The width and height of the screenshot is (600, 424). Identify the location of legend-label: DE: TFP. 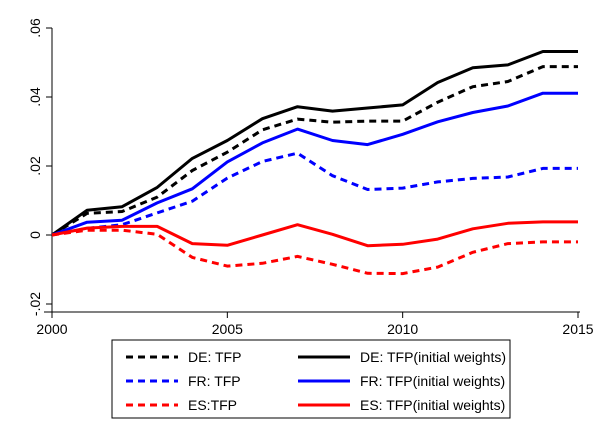
(214, 357).